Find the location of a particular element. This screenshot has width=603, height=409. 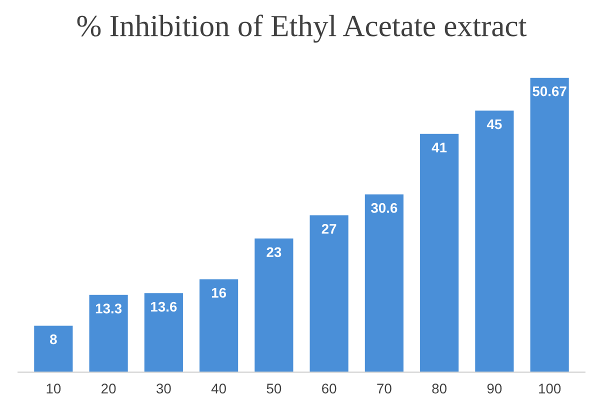

data-label: 8 is located at coordinates (53, 339).